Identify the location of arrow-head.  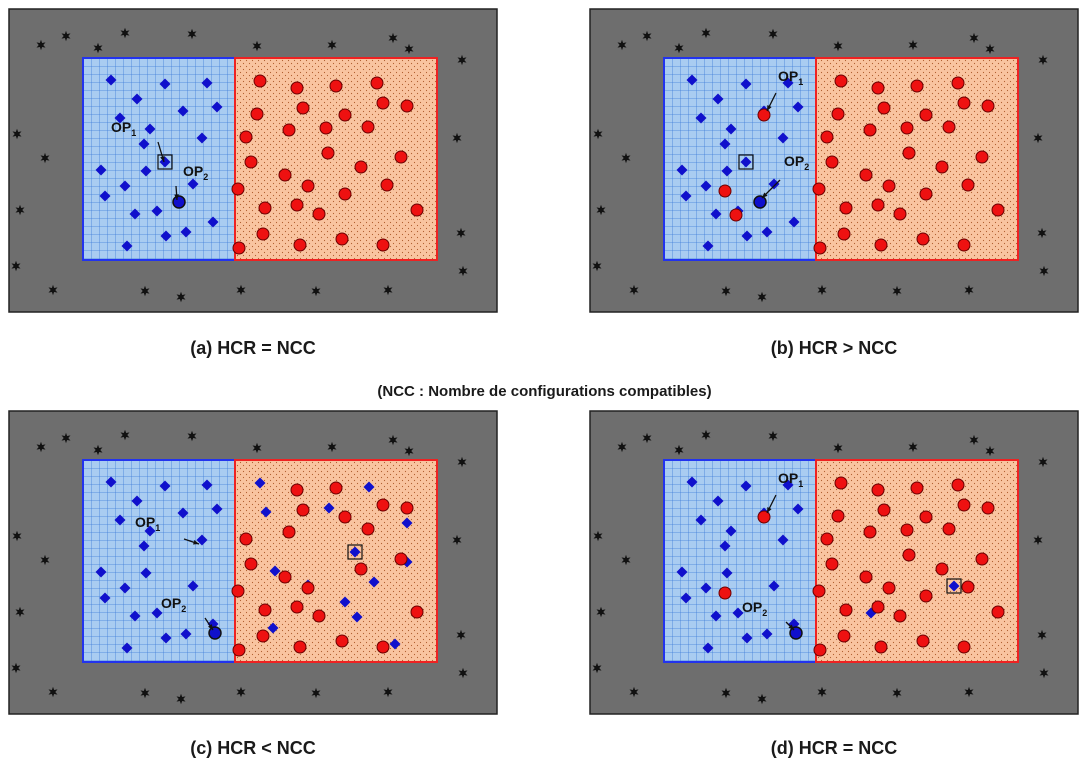
(769, 108).